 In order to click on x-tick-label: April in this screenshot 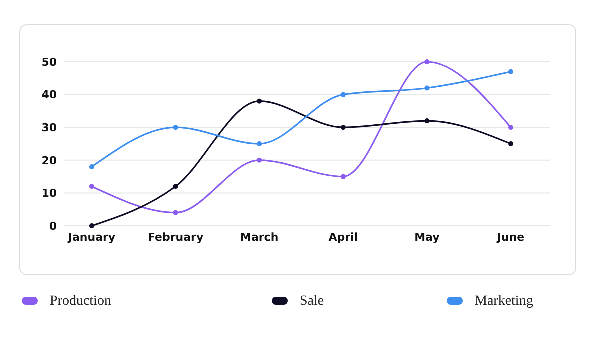, I will do `click(343, 237)`.